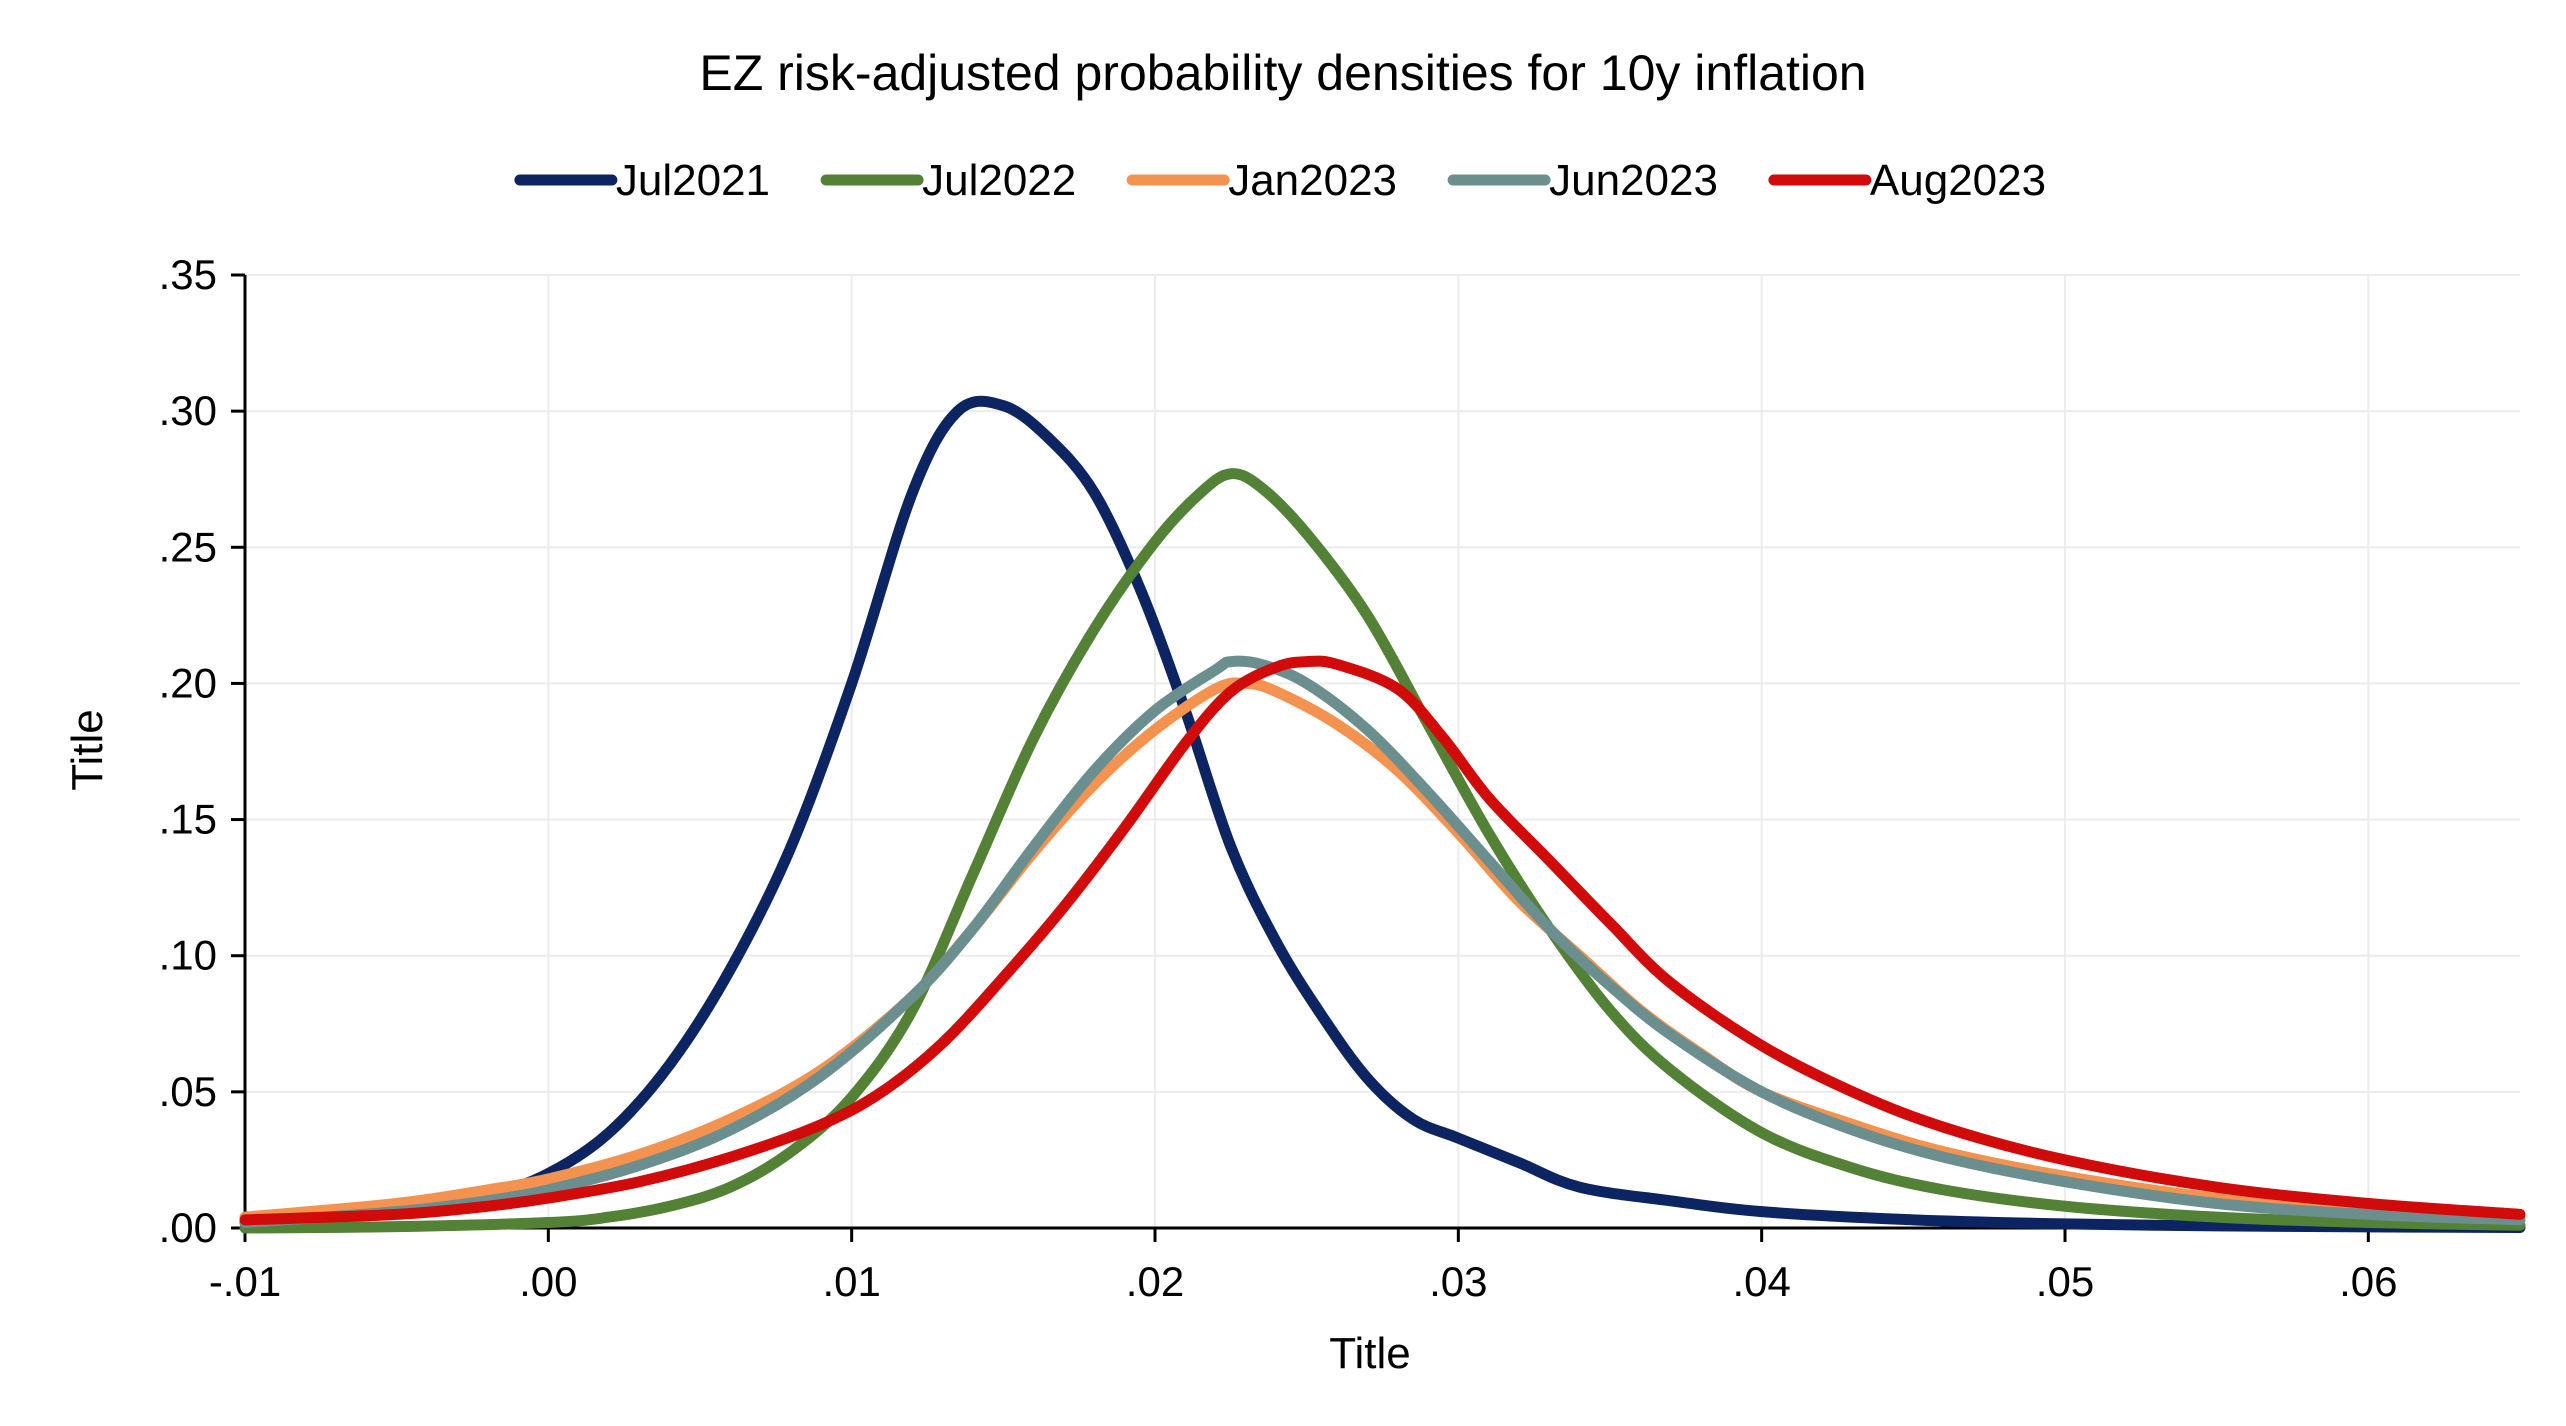 The image size is (2566, 1426). I want to click on y-tick-label: .35, so click(188, 274).